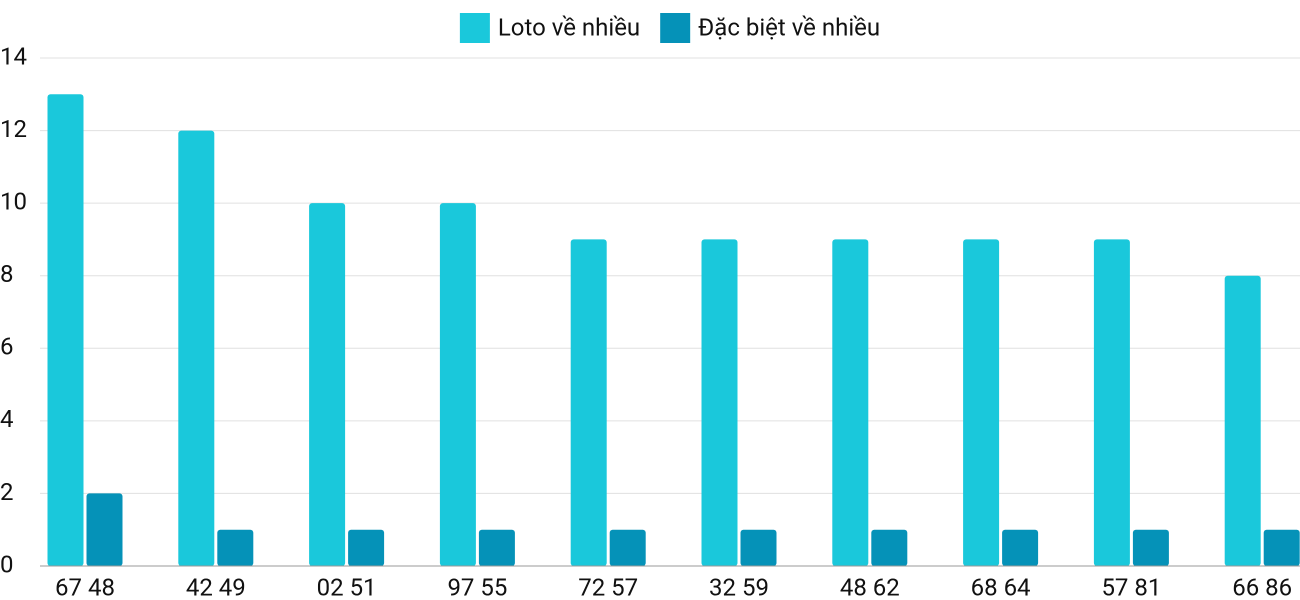 The width and height of the screenshot is (1300, 600). Describe the element at coordinates (7, 419) in the screenshot. I see `y-tick-label: 4` at that location.